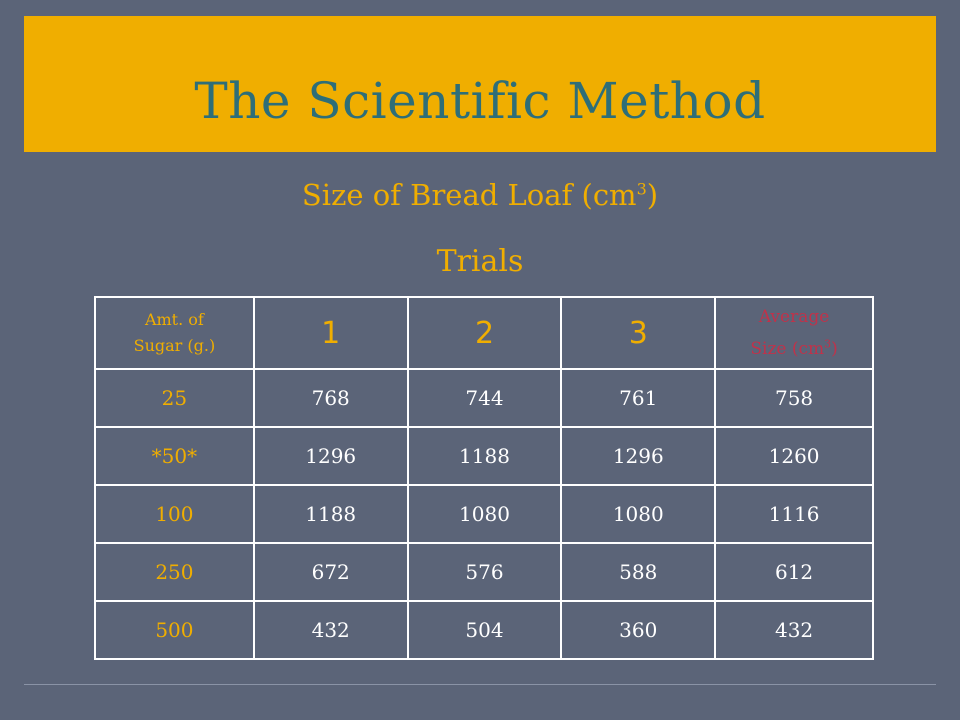 The image size is (960, 720). What do you see at coordinates (794, 456) in the screenshot?
I see `average-cell: 1260` at bounding box center [794, 456].